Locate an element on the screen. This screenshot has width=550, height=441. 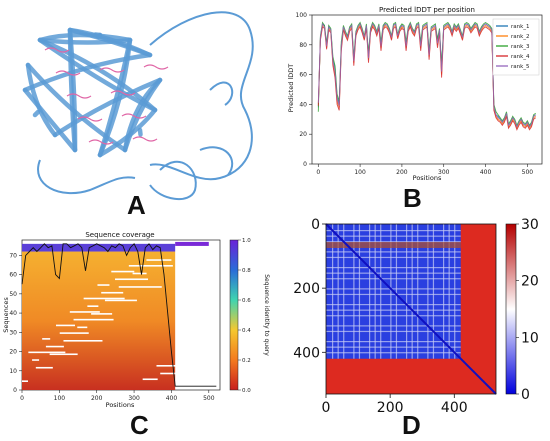
x-axis-label: Positions is located at coordinates (120, 405).